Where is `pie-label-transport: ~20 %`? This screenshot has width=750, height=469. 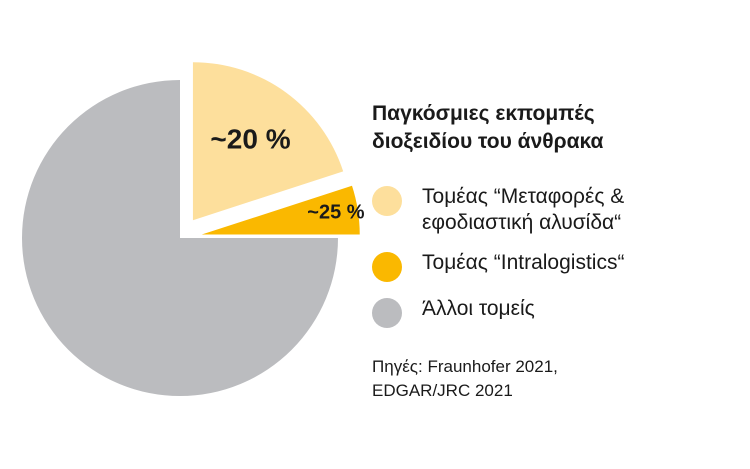
pie-label-transport: ~20 % is located at coordinates (250, 138).